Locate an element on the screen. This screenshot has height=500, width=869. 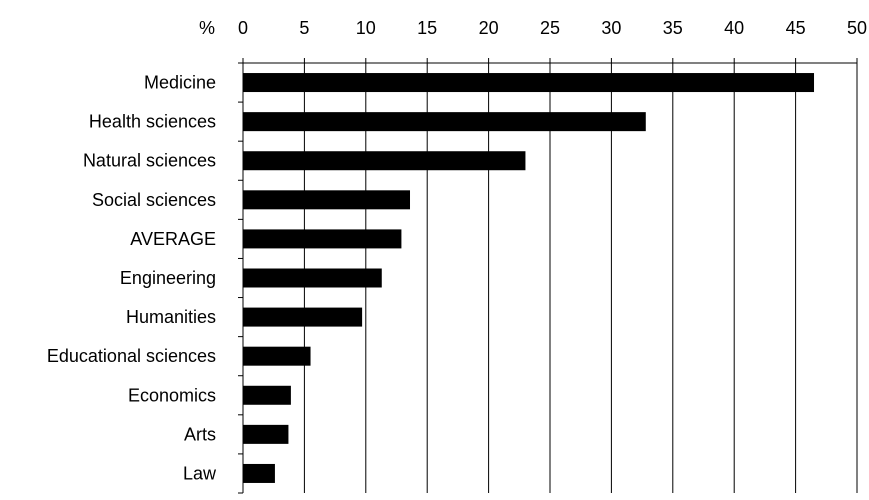
x-tick-label: 25 is located at coordinates (550, 28).